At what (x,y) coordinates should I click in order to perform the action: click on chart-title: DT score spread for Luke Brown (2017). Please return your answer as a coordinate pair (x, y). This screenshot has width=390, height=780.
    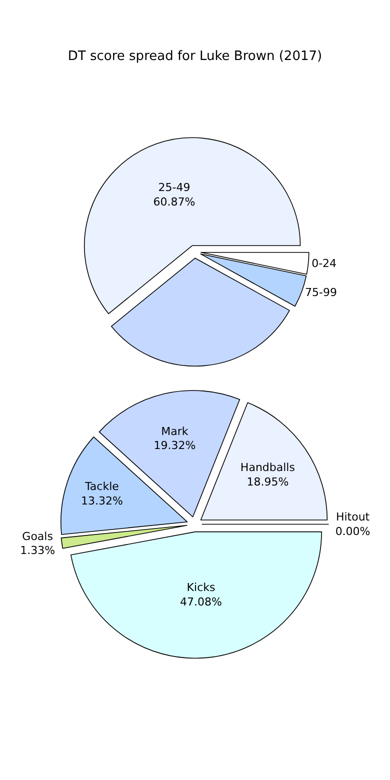
    Looking at the image, I should click on (195, 56).